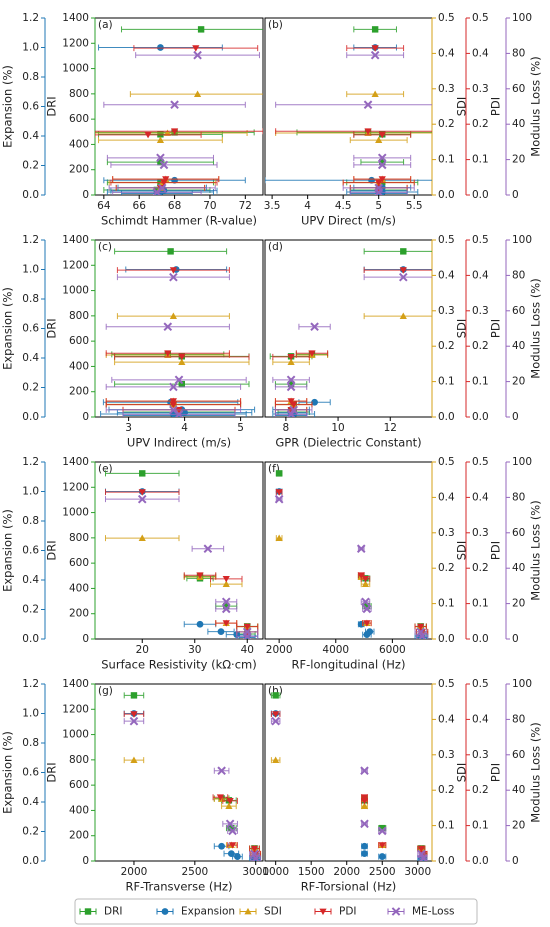  What do you see at coordinates (272, 206) in the screenshot?
I see `x-tick-label: 3.5` at bounding box center [272, 206].